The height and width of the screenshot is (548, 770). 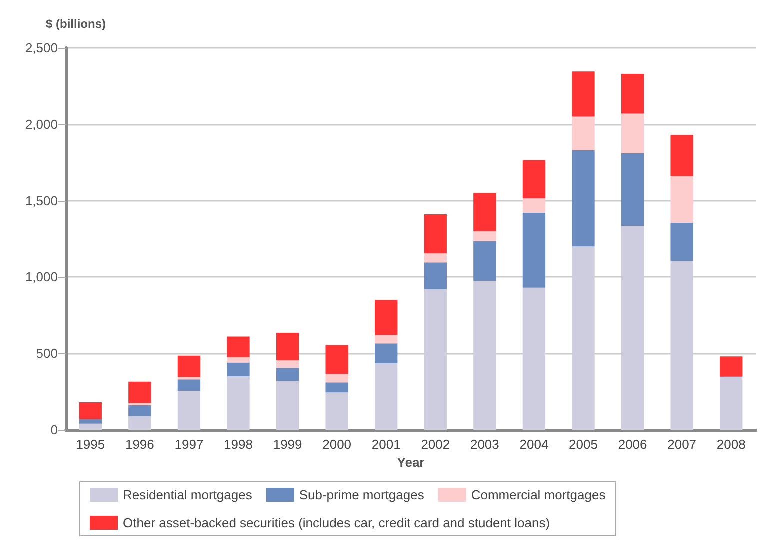 What do you see at coordinates (485, 444) in the screenshot?
I see `x-tick-label: 2003` at bounding box center [485, 444].